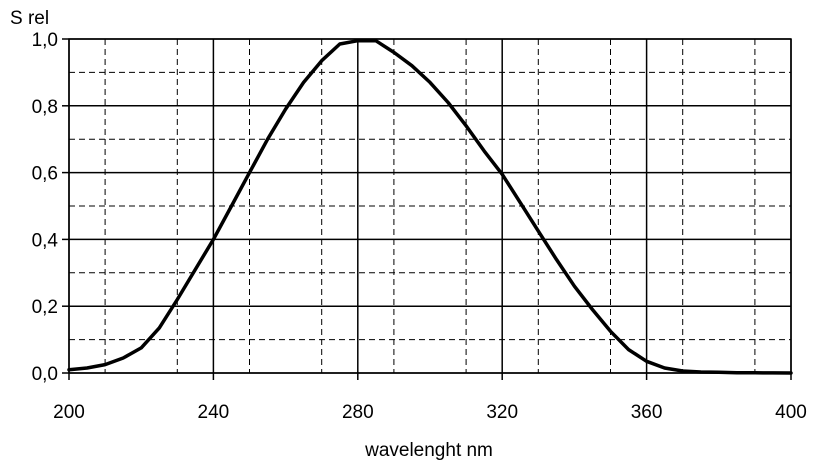 The height and width of the screenshot is (468, 814). Describe the element at coordinates (647, 412) in the screenshot. I see `x-tick-label: 360` at that location.